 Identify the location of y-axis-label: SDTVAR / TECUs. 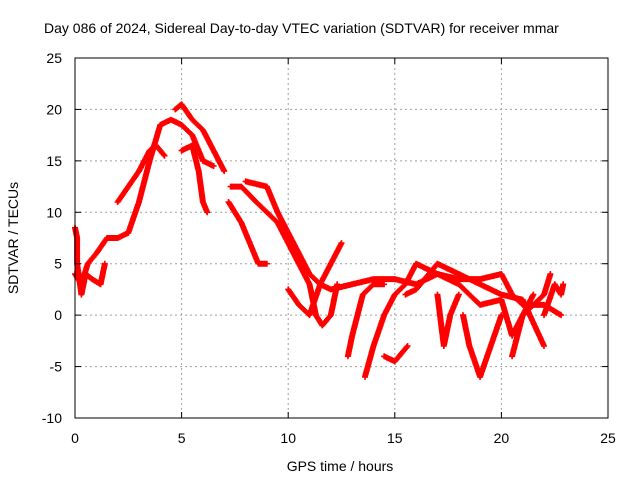
(13, 238).